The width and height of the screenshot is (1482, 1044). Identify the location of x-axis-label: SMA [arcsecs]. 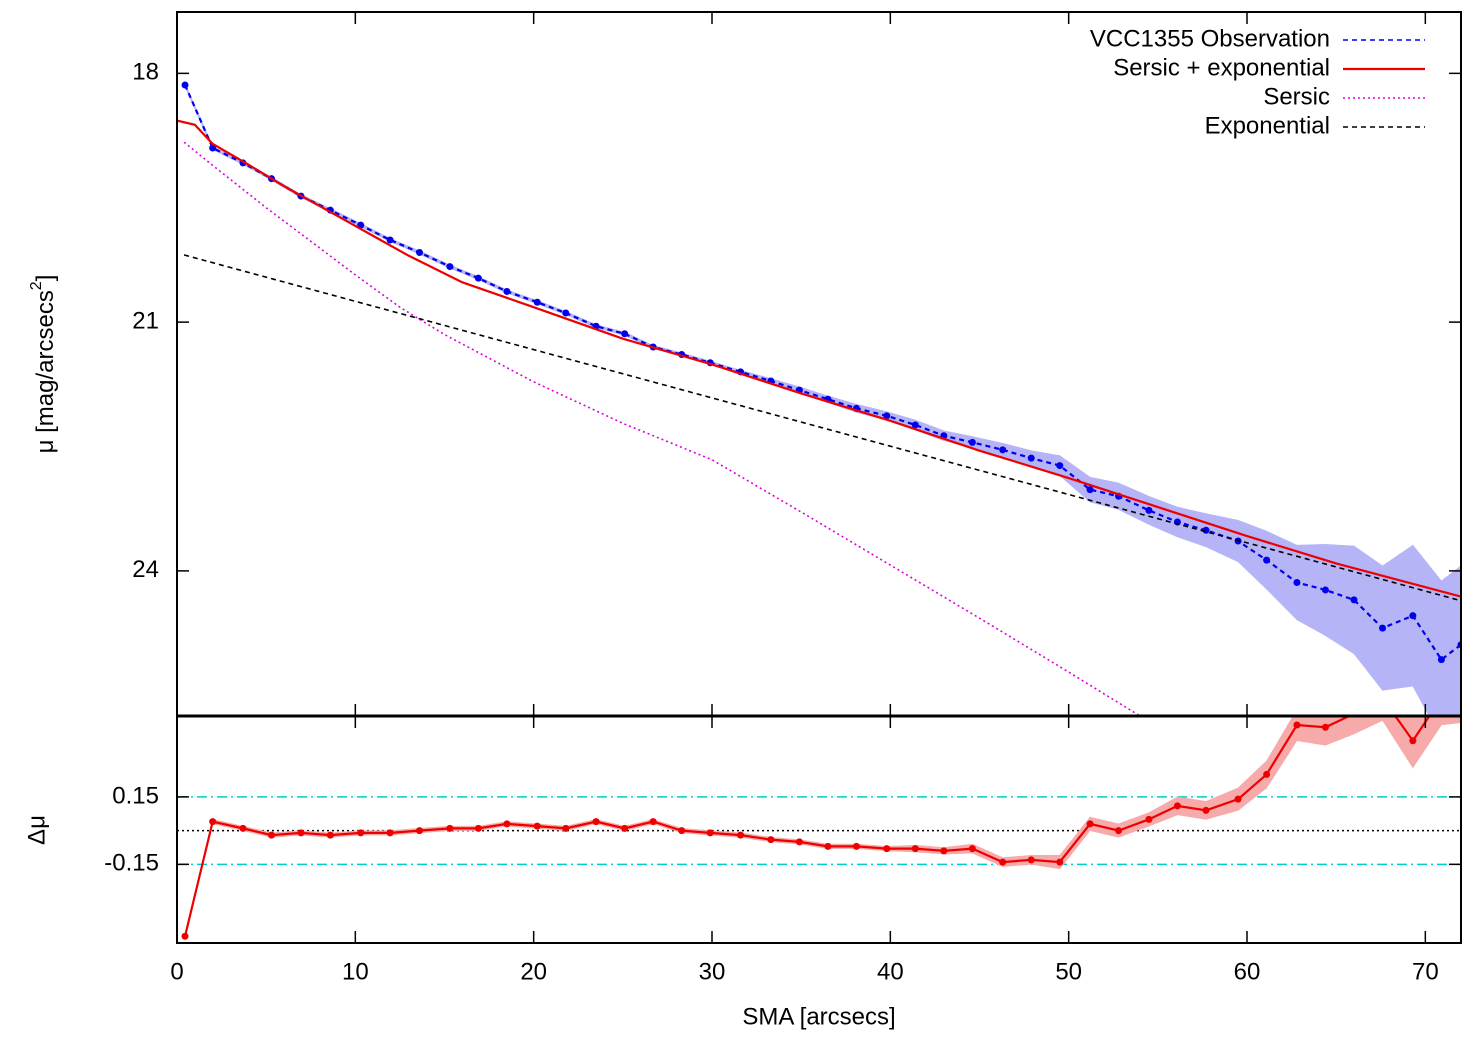
(818, 1016).